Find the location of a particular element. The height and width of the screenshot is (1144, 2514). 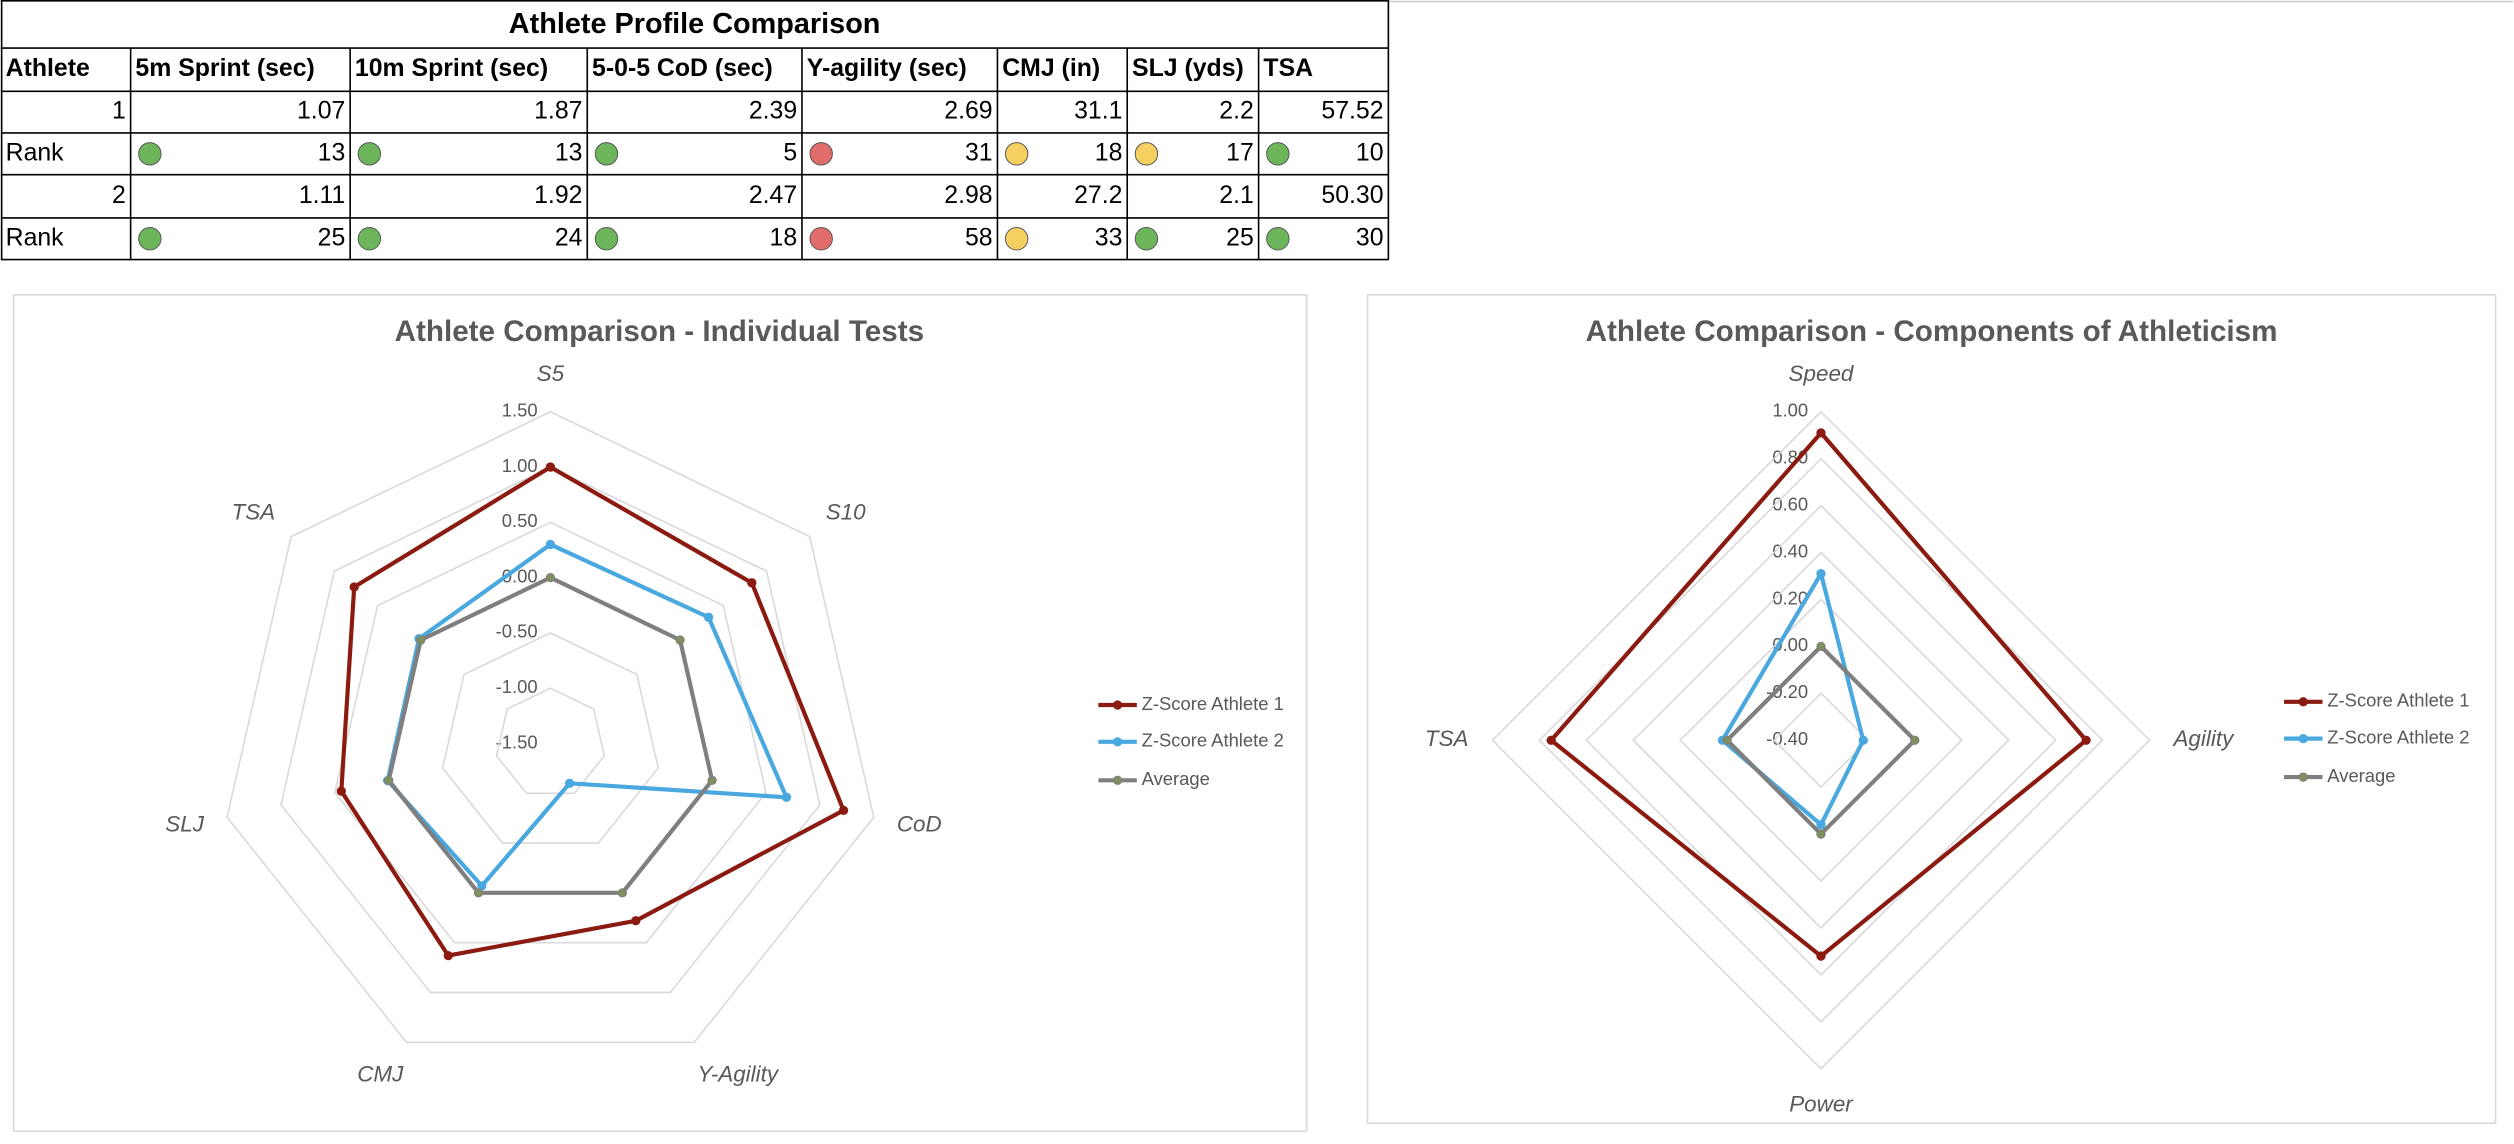

column-header: 10m Sprint (sec) is located at coordinates (451, 68).